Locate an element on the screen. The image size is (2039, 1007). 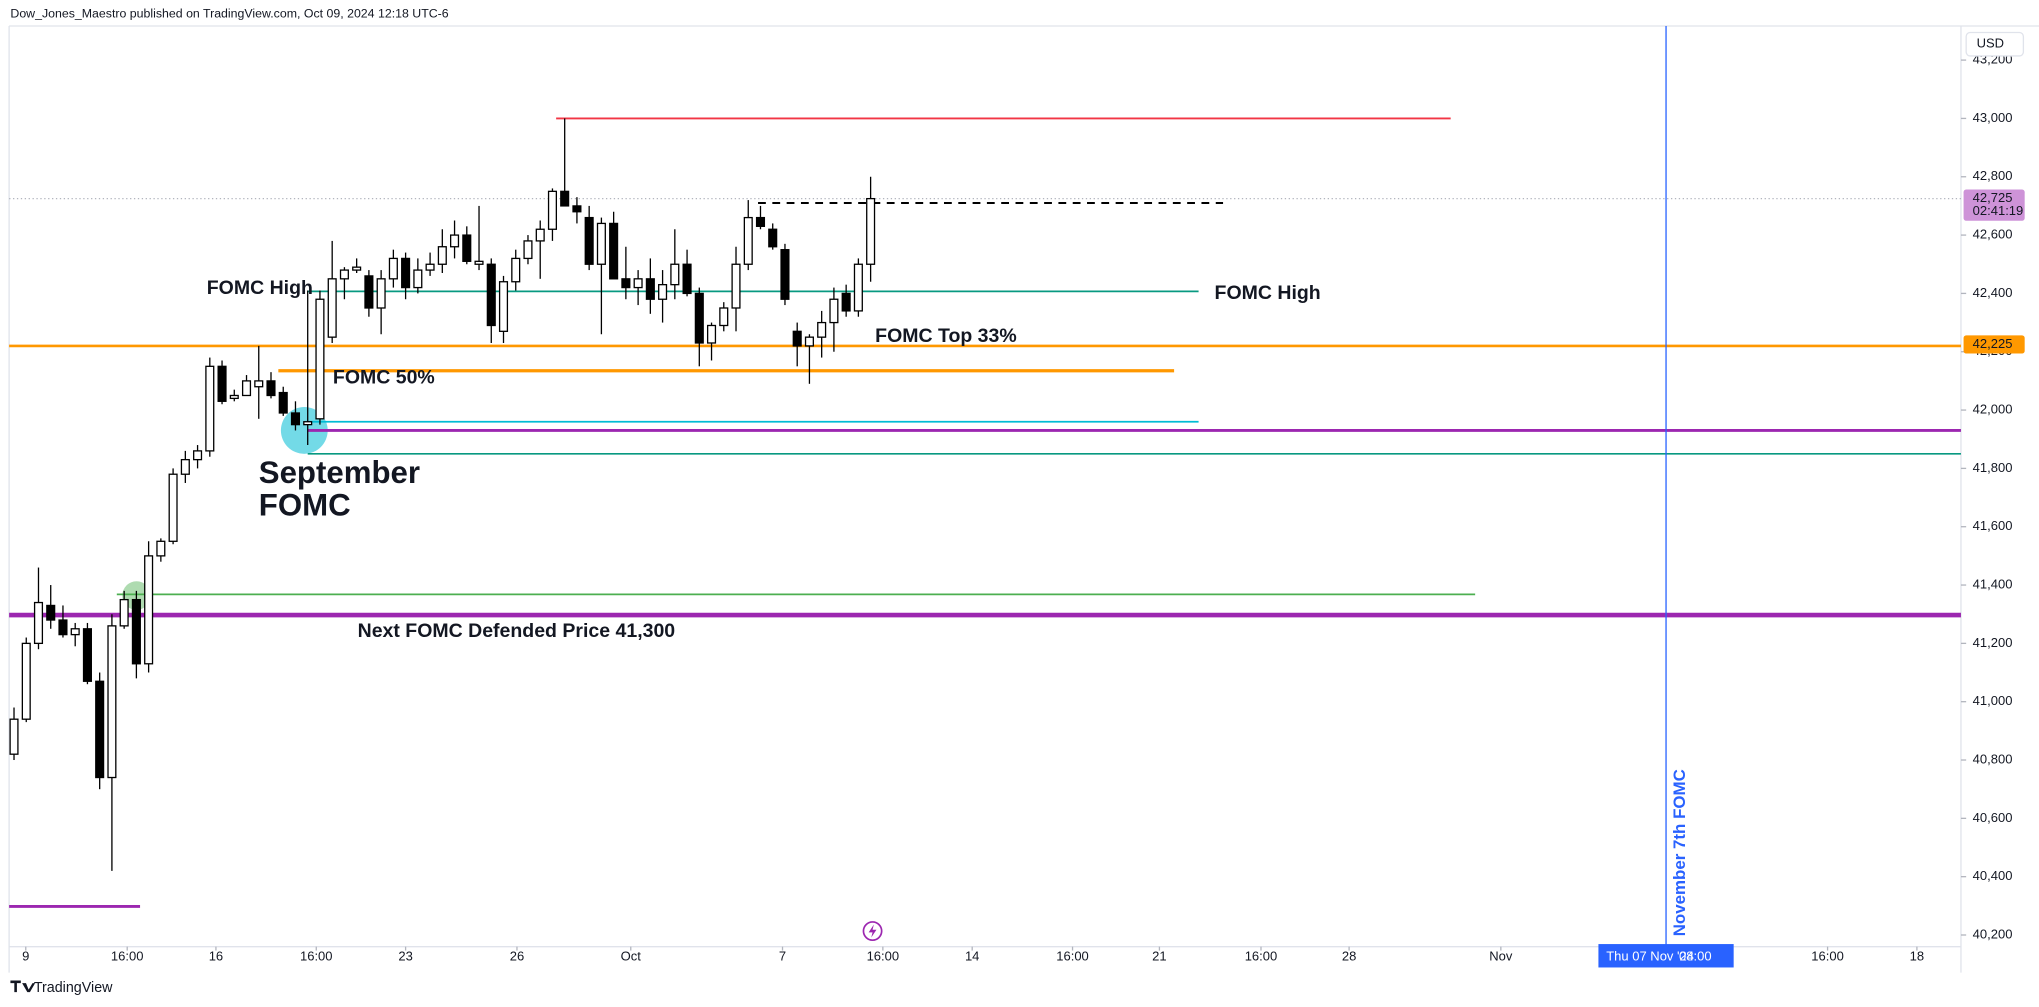
annotation: September is located at coordinates (339, 472).